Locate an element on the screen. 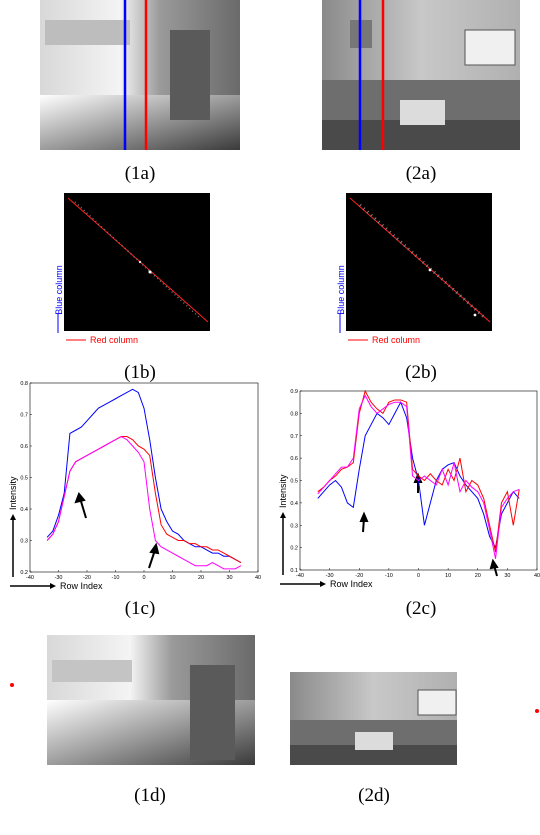 The height and width of the screenshot is (835, 540). y-tick-label: 0.9 is located at coordinates (294, 392).